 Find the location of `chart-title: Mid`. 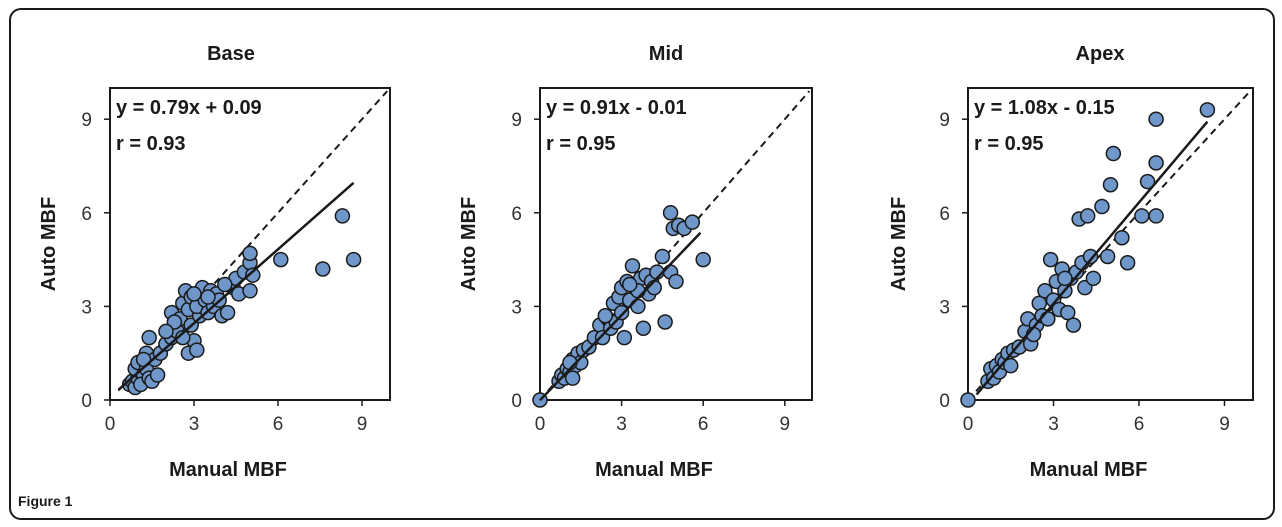

chart-title: Mid is located at coordinates (666, 54).